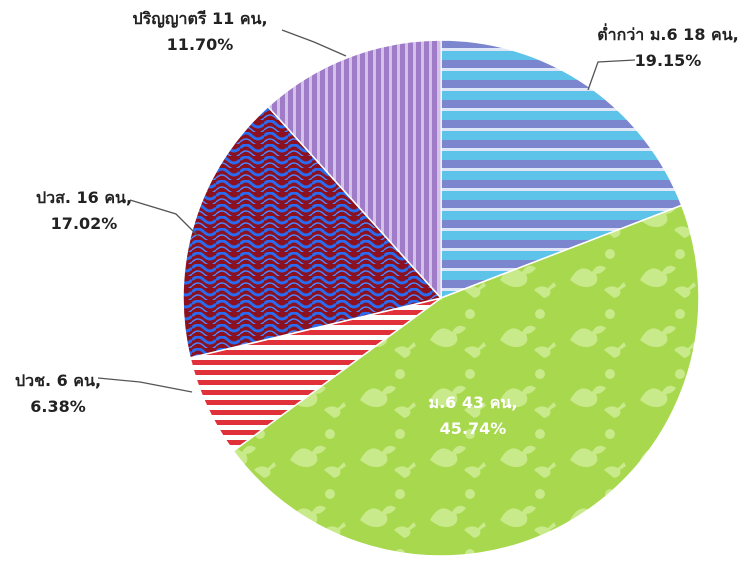 The height and width of the screenshot is (564, 751). What do you see at coordinates (58, 380) in the screenshot?
I see `slice-label: ปวช. 6 คน,` at bounding box center [58, 380].